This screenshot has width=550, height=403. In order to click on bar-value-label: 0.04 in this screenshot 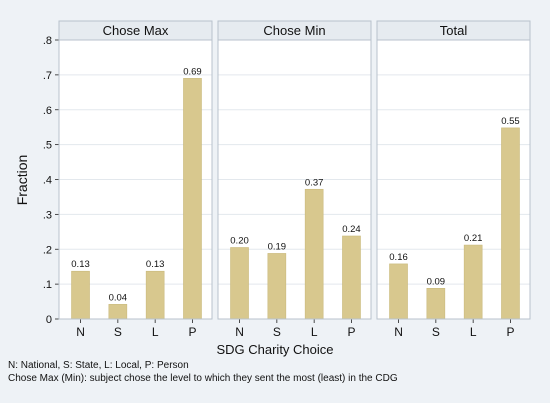, I will do `click(118, 297)`.